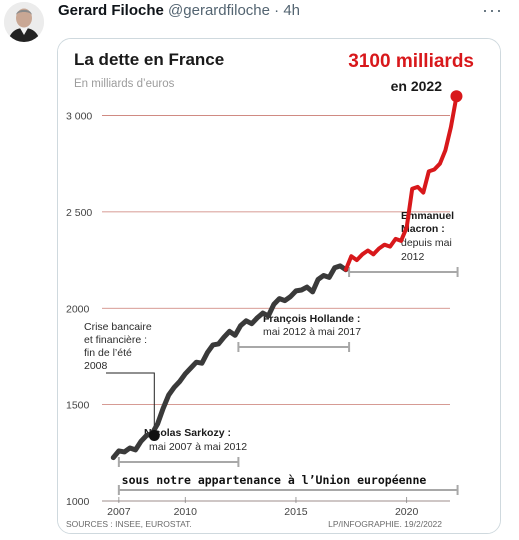  Describe the element at coordinates (427, 216) in the screenshot. I see `macron-name-line-1: Emmanuel` at that location.